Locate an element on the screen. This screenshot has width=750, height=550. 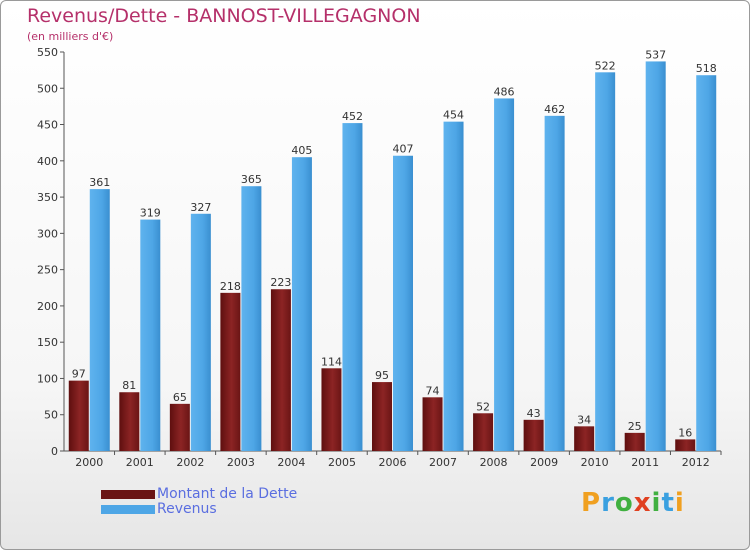
bar-dette-2008 is located at coordinates (483, 432).